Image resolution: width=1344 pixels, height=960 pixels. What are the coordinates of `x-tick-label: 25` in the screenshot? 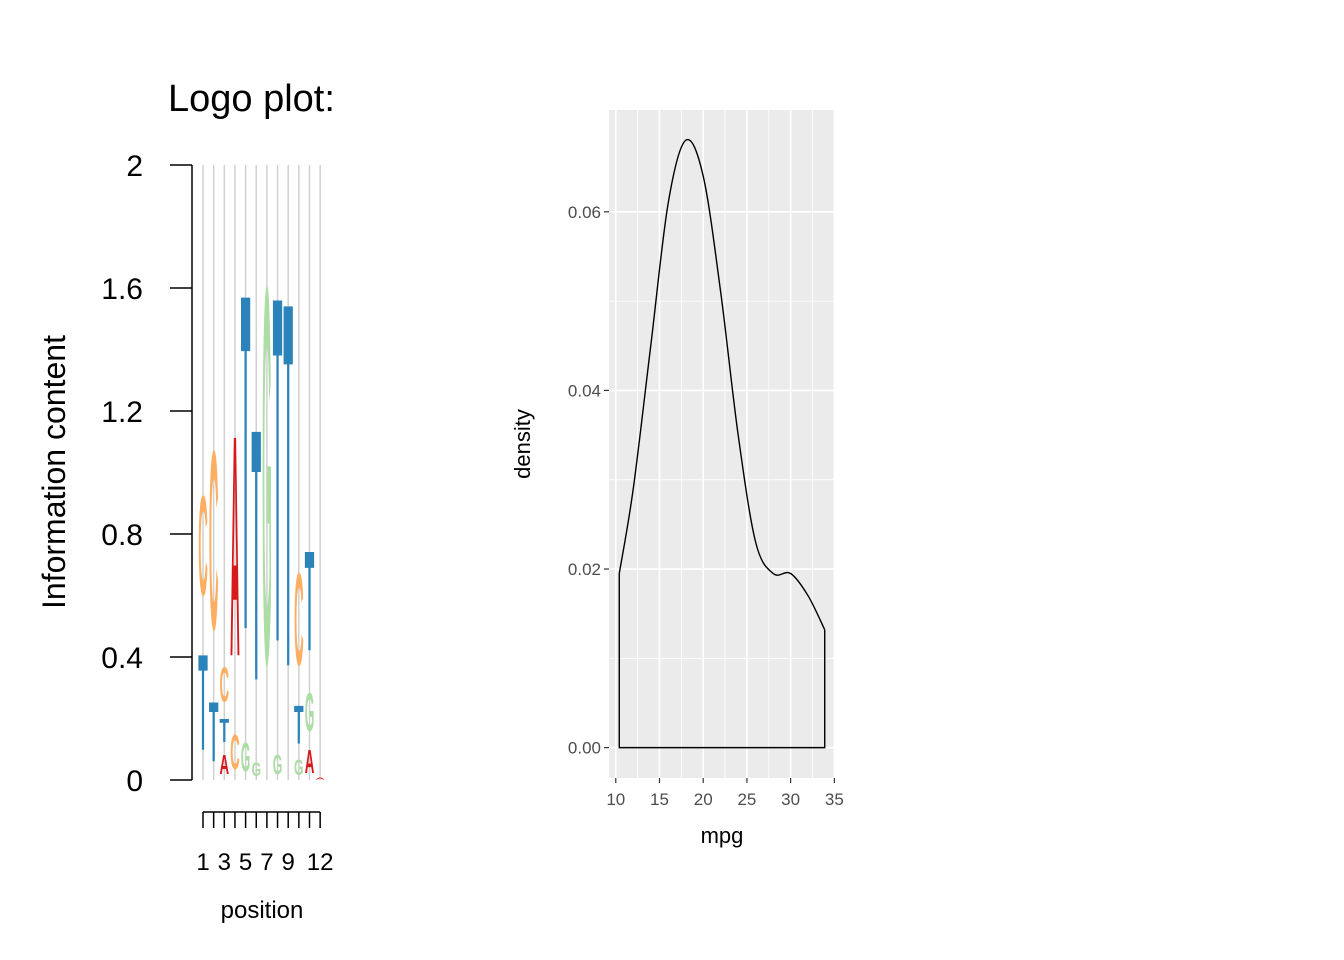 It's located at (746, 799).